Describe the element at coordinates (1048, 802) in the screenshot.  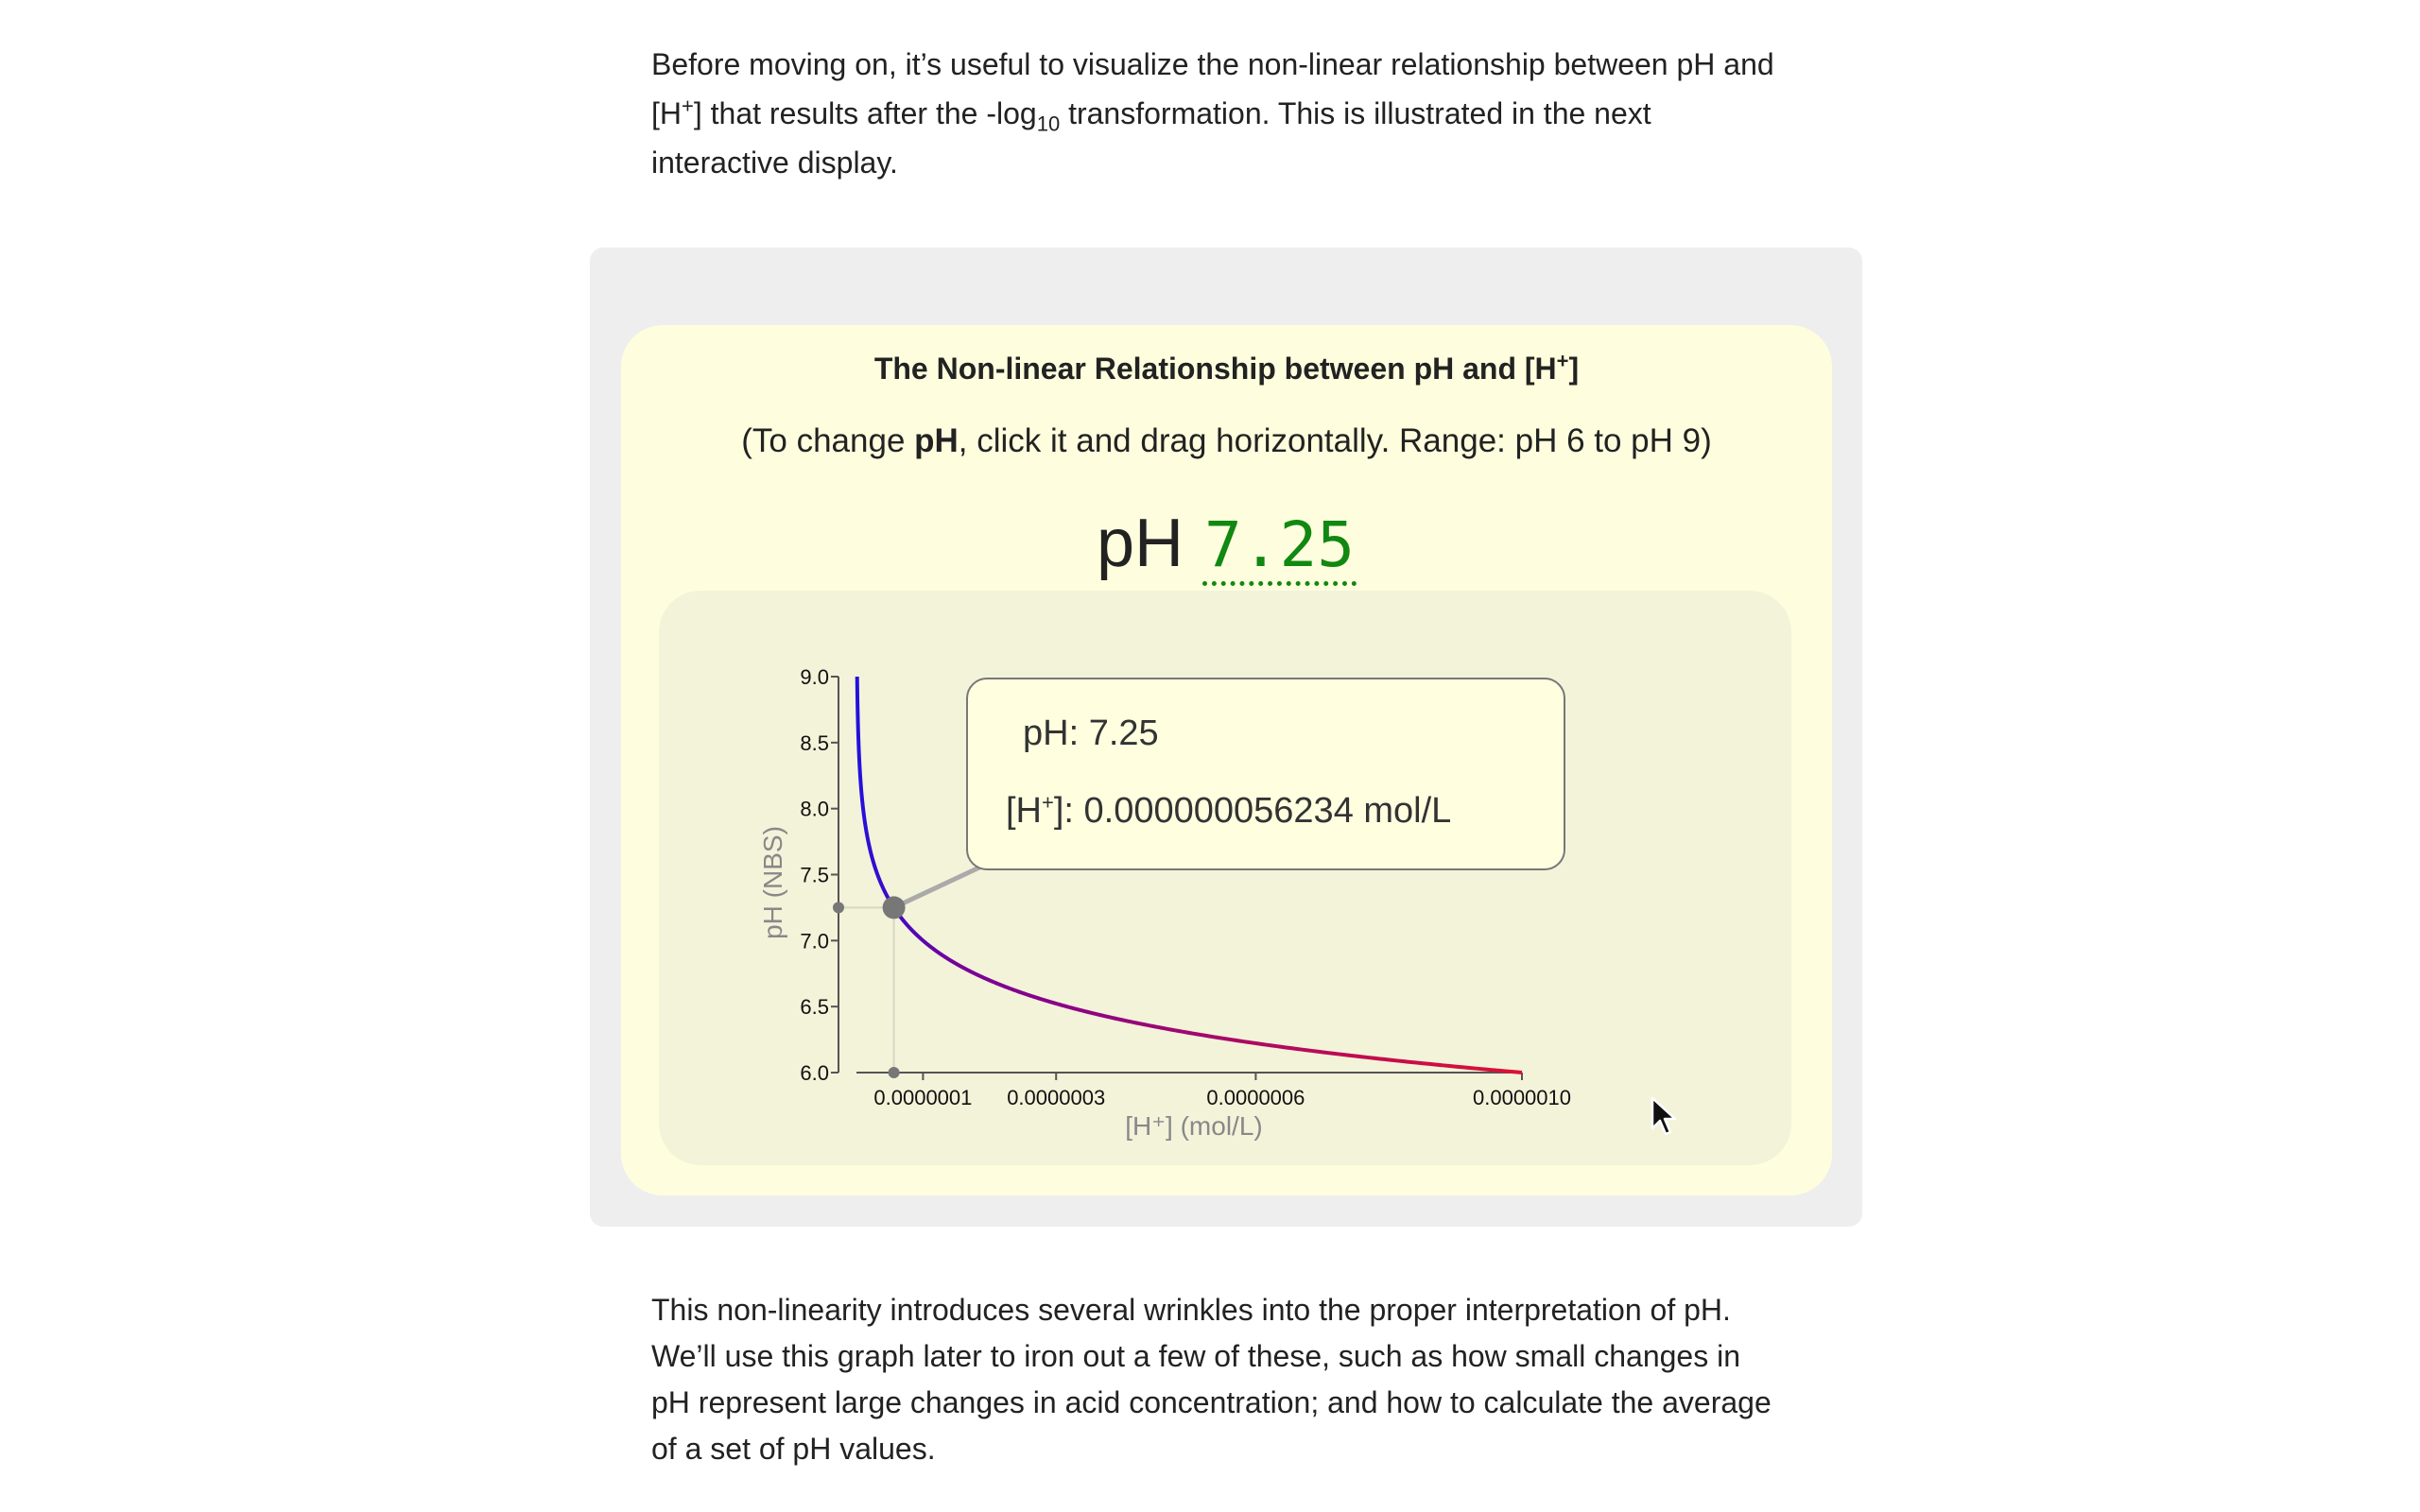
I see `tooltip-h-superscript: +` at that location.